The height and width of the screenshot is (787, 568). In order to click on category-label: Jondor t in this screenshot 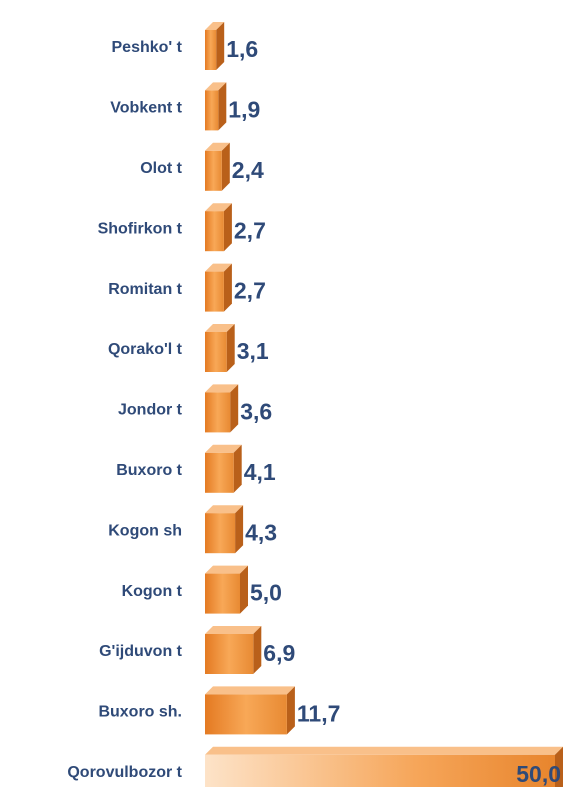, I will do `click(150, 410)`.